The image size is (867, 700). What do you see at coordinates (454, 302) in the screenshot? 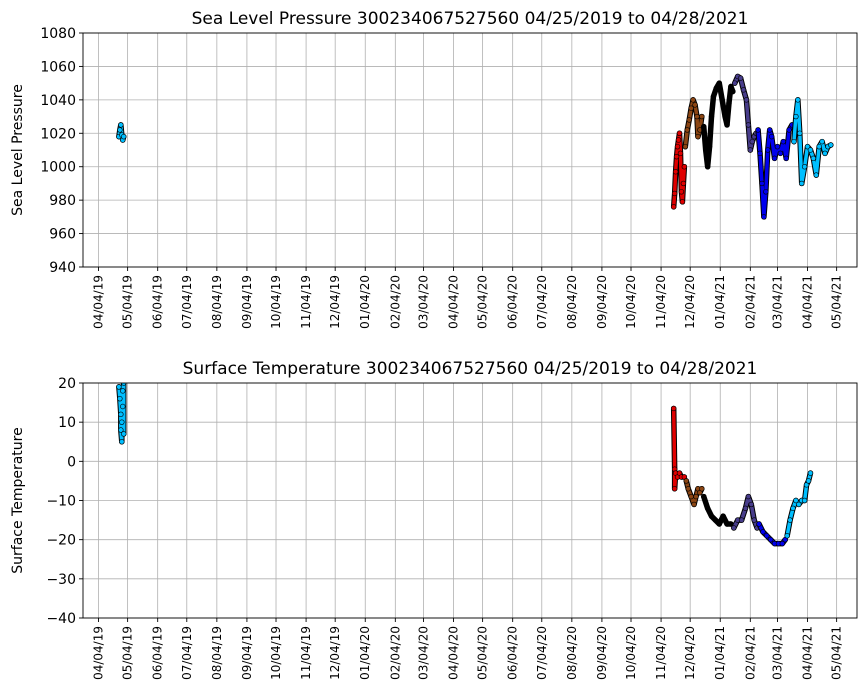
I see `x-tick-label: 04/04/20` at bounding box center [454, 302].